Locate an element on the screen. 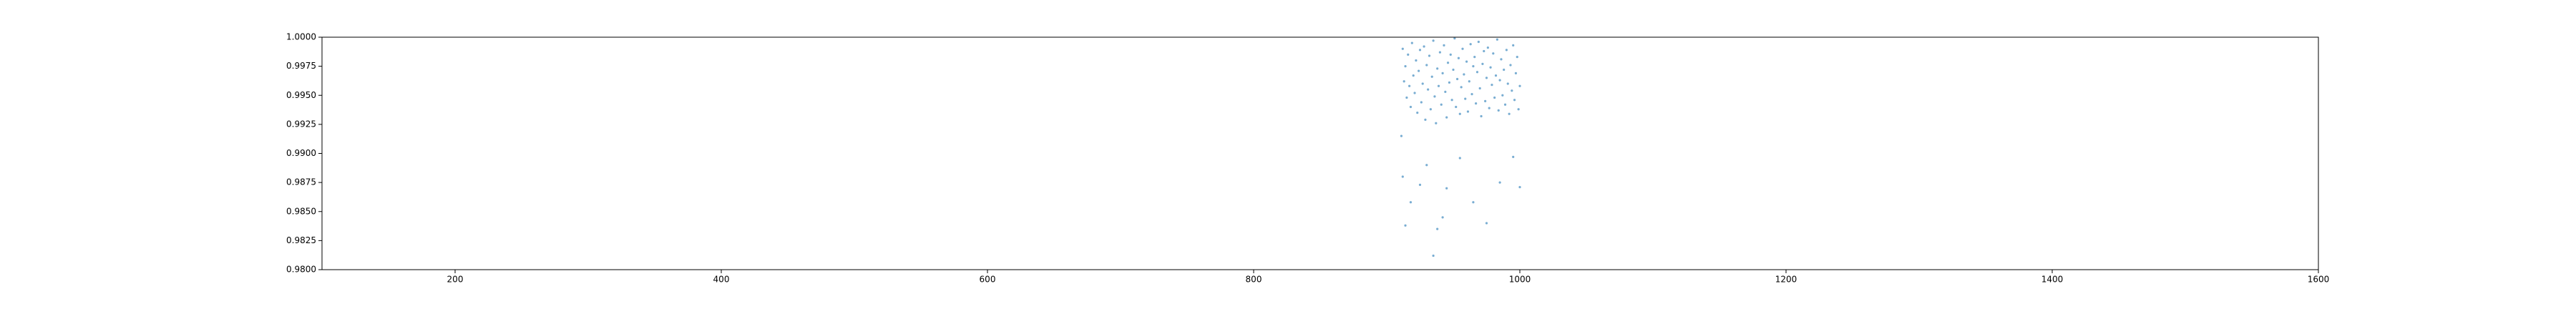 This screenshot has width=2576, height=309. y-tick-label: 0.9925 is located at coordinates (301, 124).